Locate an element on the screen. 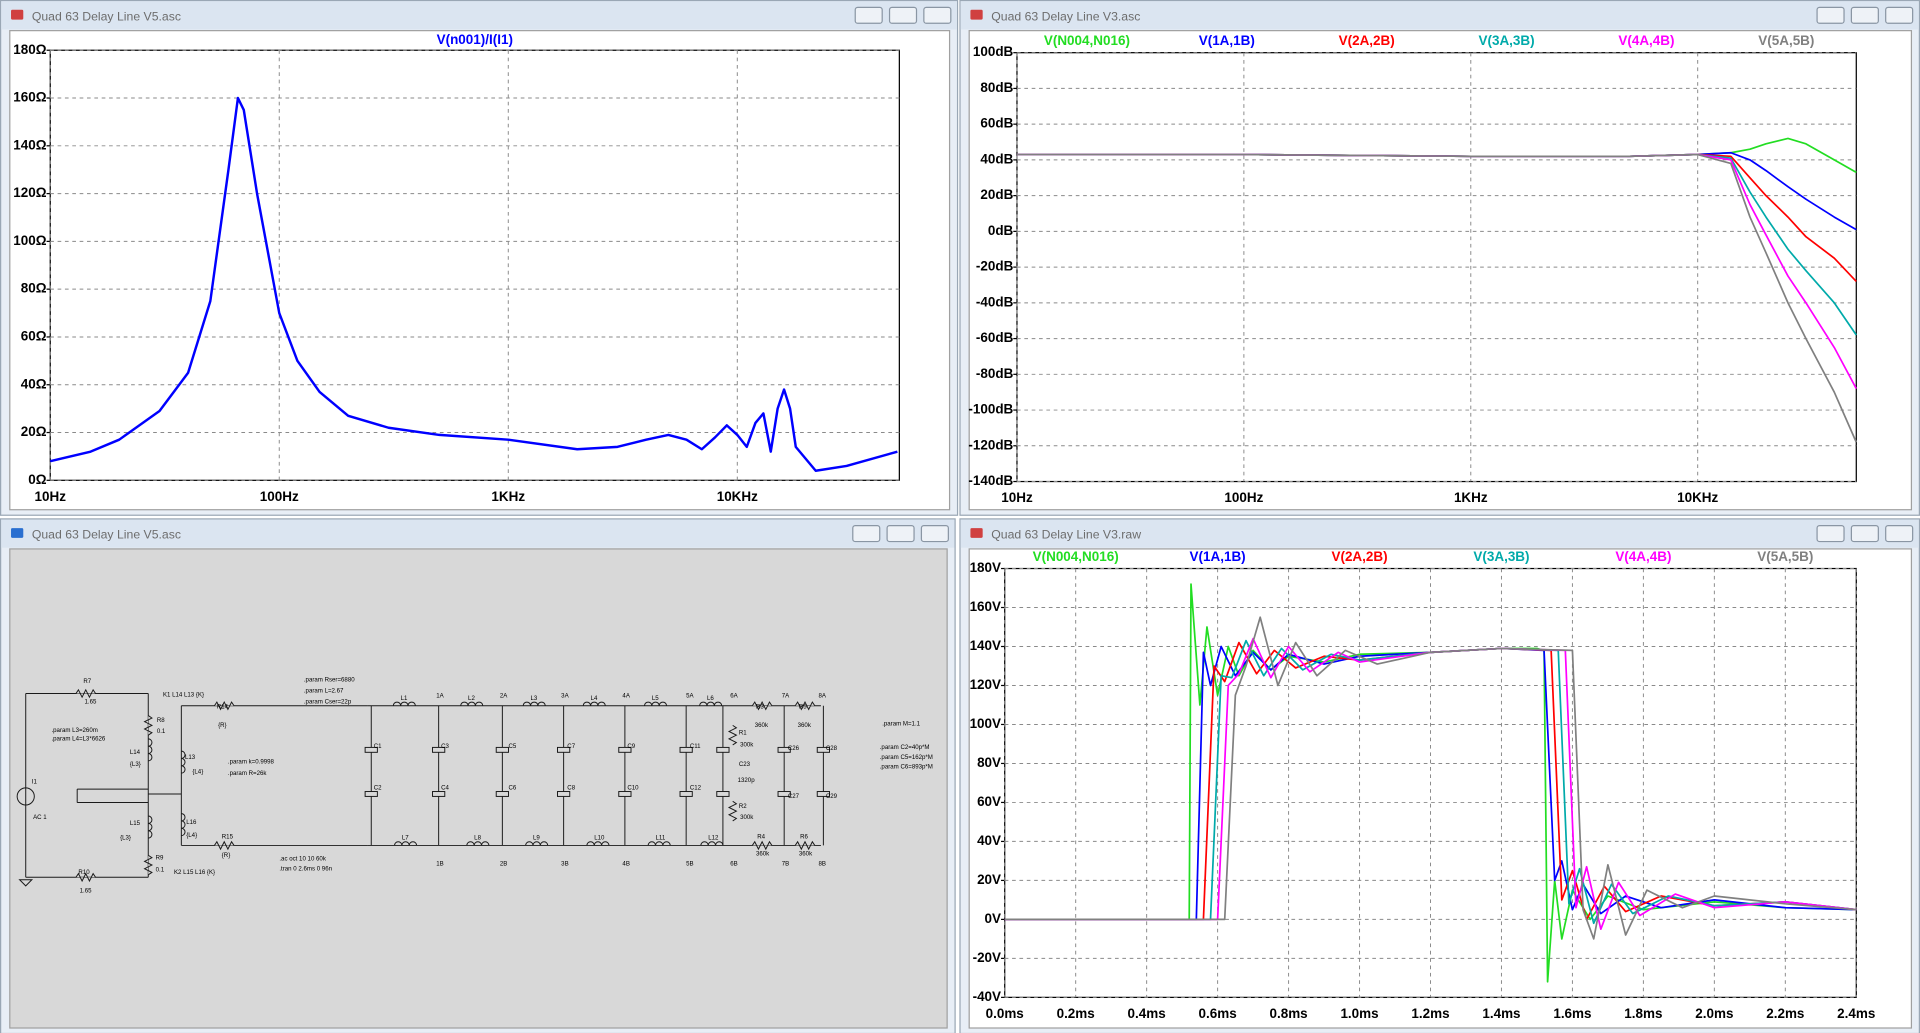 The height and width of the screenshot is (1033, 1920). schematic-label: 1B is located at coordinates (439, 863).